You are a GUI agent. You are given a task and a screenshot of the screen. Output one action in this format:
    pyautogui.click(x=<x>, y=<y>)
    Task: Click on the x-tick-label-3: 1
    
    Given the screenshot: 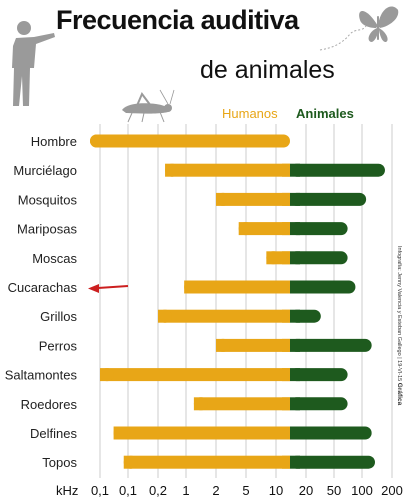 What is the action you would take?
    pyautogui.click(x=185, y=490)
    